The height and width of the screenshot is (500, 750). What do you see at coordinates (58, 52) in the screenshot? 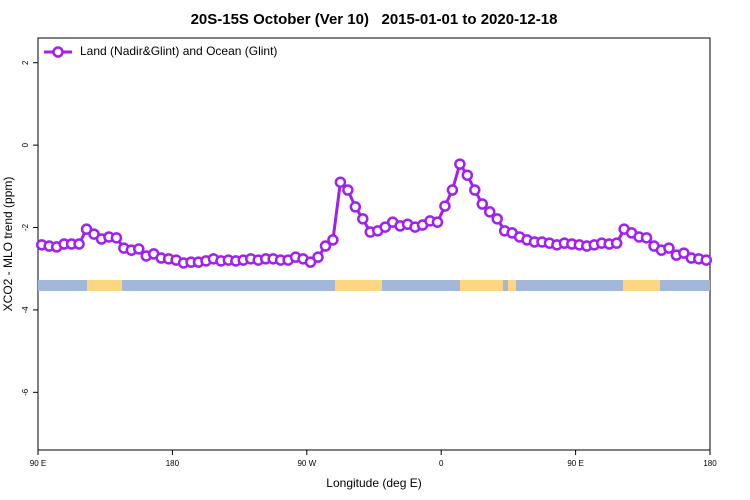
I see `legend-marker` at bounding box center [58, 52].